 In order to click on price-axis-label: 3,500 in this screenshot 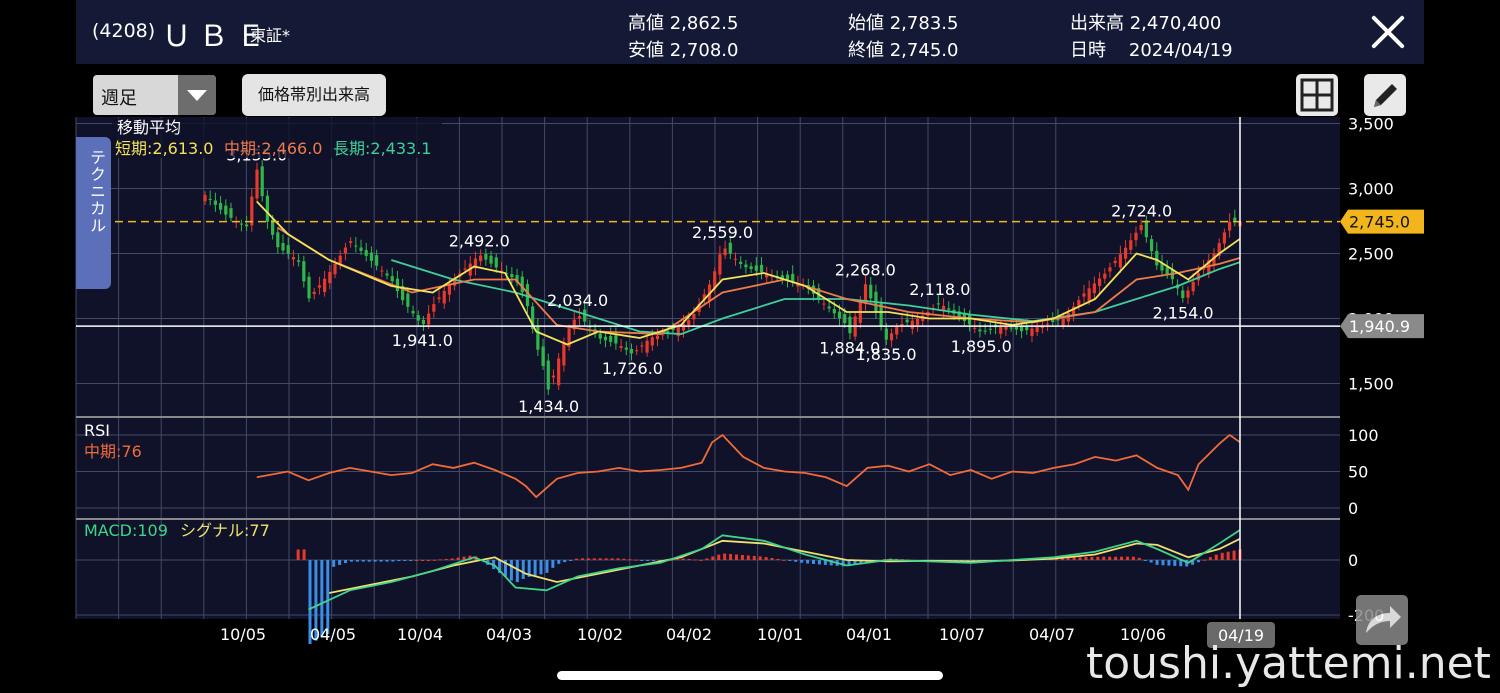, I will do `click(1371, 124)`.